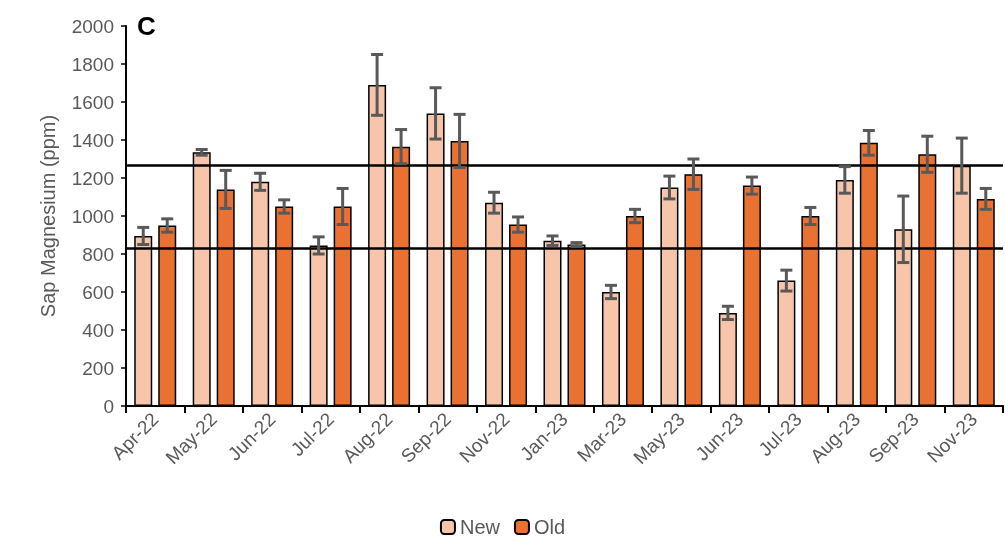 The height and width of the screenshot is (546, 1005). What do you see at coordinates (92, 178) in the screenshot?
I see `y-tick-label: 1200` at bounding box center [92, 178].